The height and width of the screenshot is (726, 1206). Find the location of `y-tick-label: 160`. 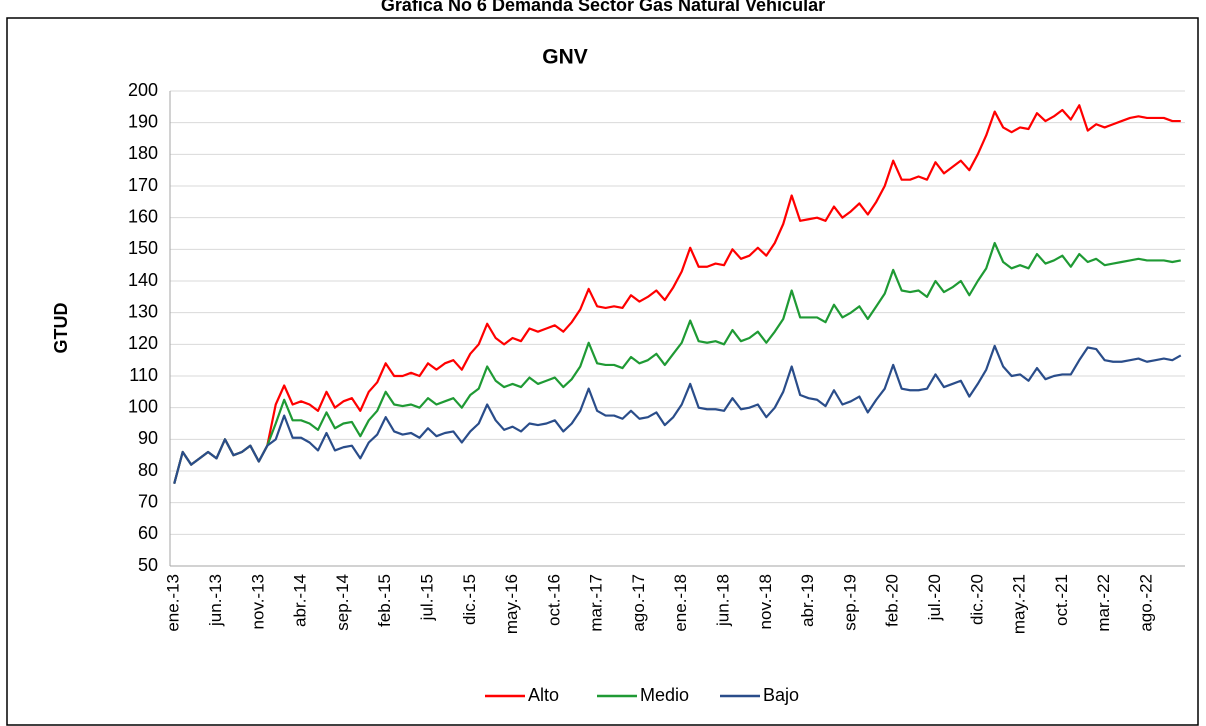

y-tick-label: 160 is located at coordinates (143, 216).